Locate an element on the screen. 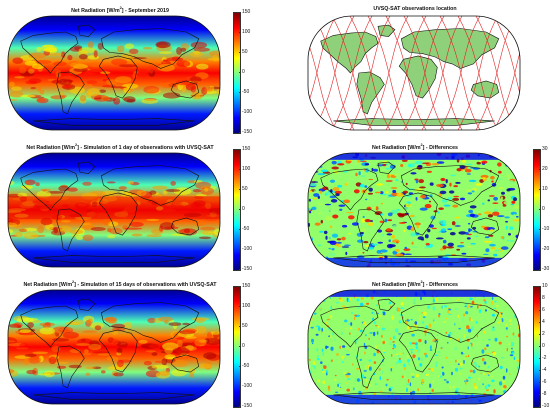 The image size is (550, 410). title-text-end: ] - September 2019 is located at coordinates (145, 10).